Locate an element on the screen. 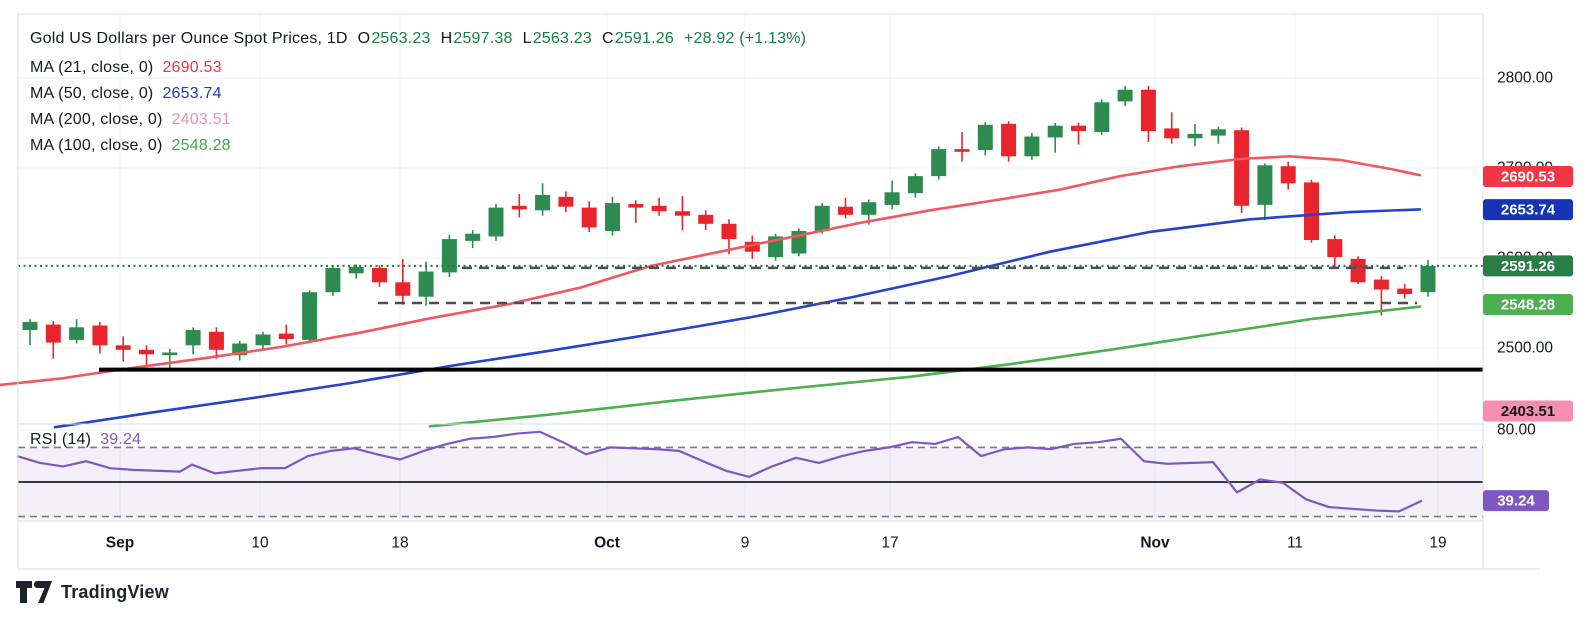  change-value: +28.92 (+1.13%) is located at coordinates (745, 38).